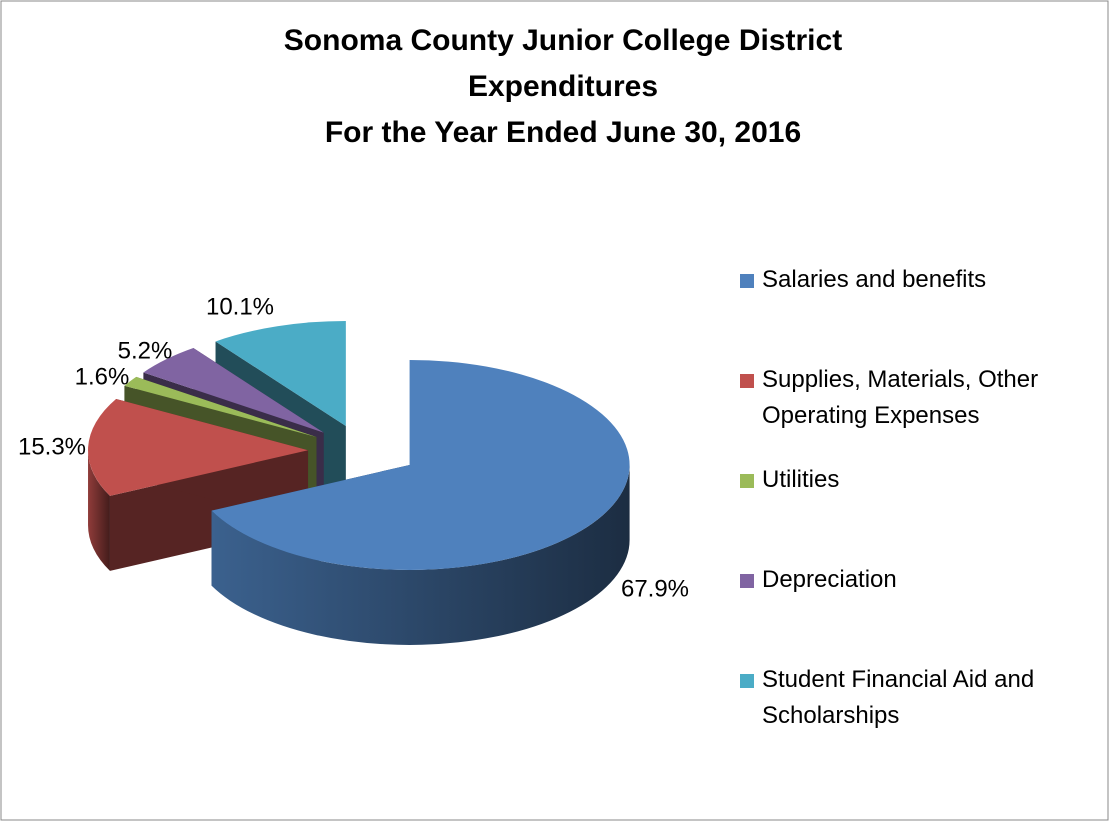 This screenshot has height=822, width=1111. What do you see at coordinates (898, 697) in the screenshot?
I see `legend-label: Student Financial Aid and Scholarships` at bounding box center [898, 697].